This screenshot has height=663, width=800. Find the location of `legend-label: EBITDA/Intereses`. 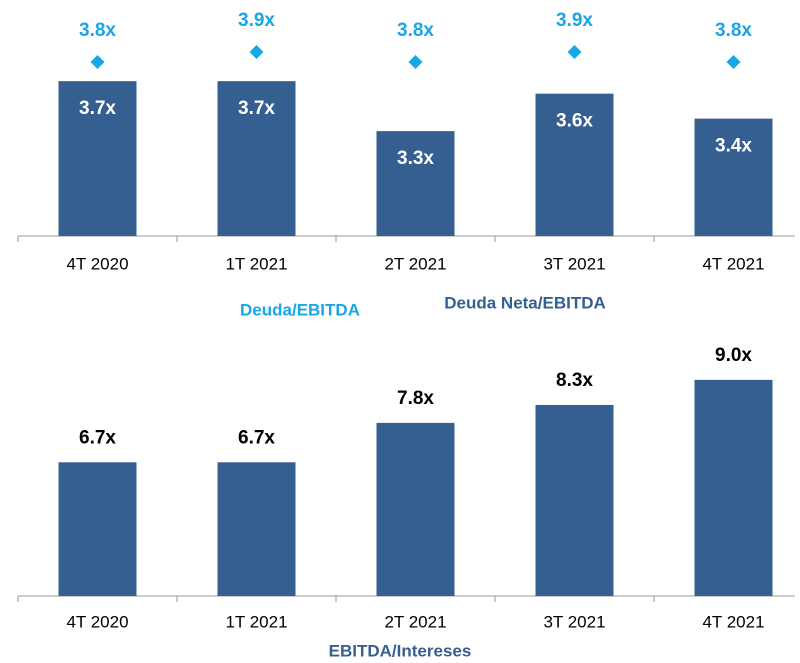

legend-label: EBITDA/Intereses is located at coordinates (400, 650).